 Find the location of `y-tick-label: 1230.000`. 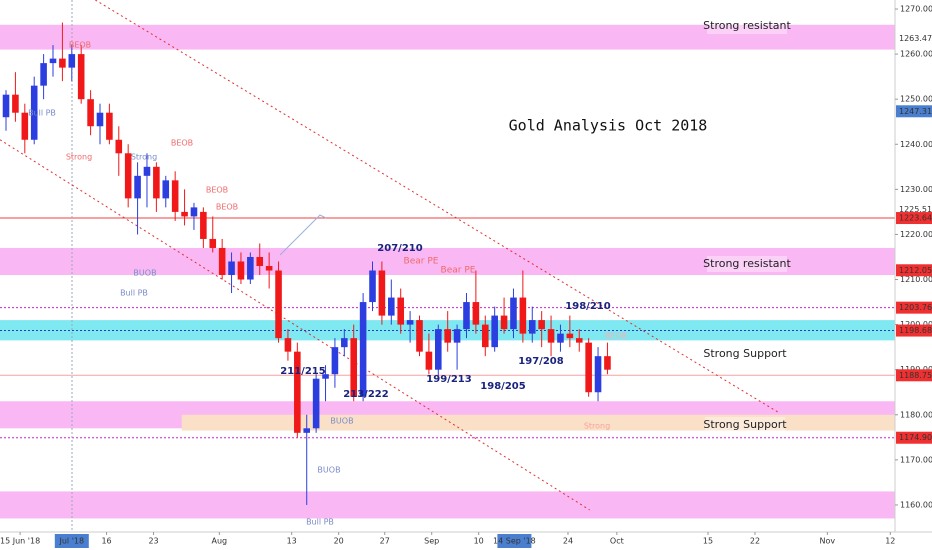

y-tick-label: 1230.000 is located at coordinates (916, 189).